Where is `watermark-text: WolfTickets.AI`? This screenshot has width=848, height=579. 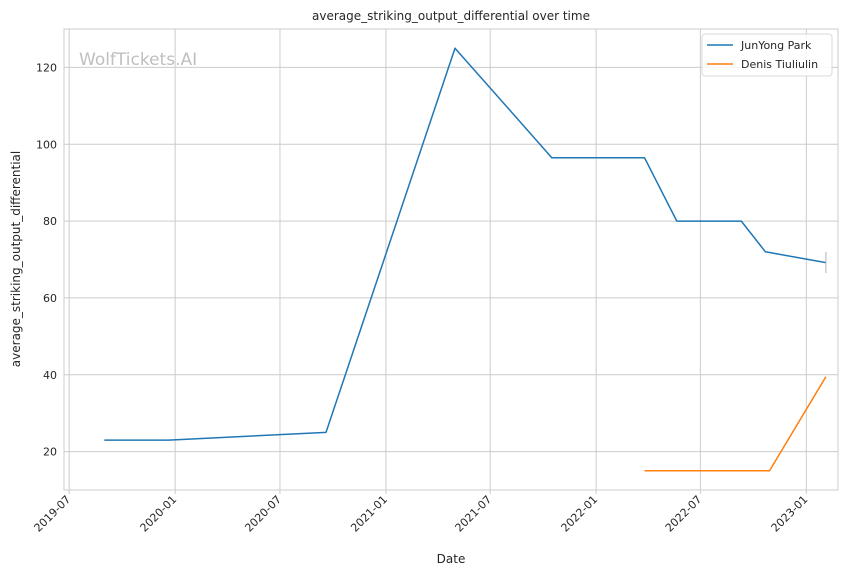 watermark-text: WolfTickets.AI is located at coordinates (138, 60).